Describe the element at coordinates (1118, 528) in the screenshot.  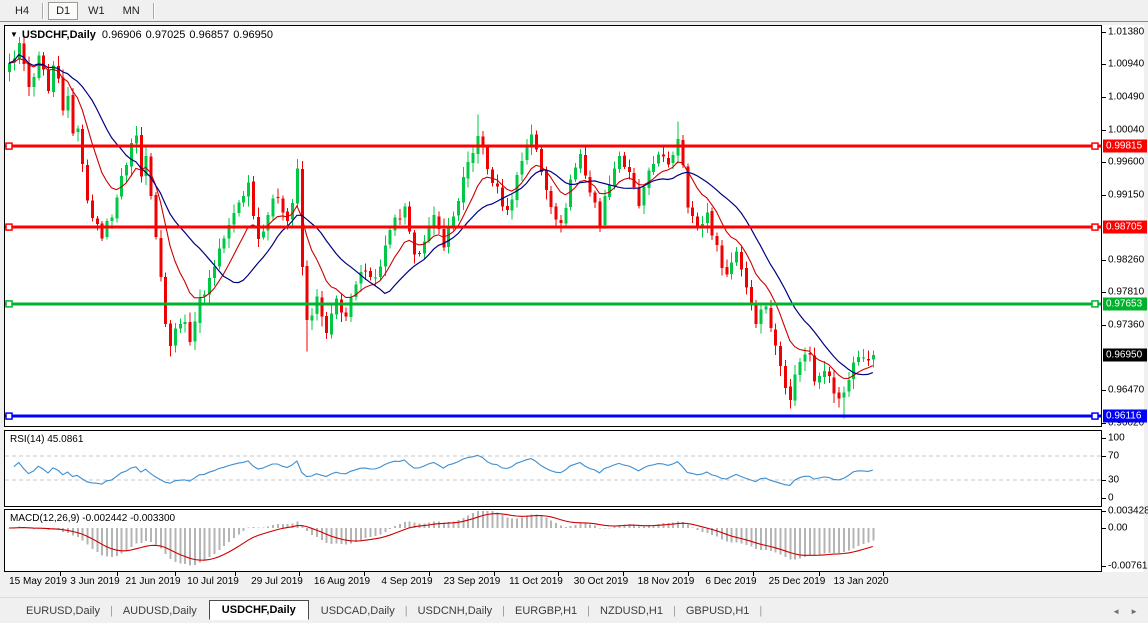
I see `macd-axis-label: 0.00` at that location.